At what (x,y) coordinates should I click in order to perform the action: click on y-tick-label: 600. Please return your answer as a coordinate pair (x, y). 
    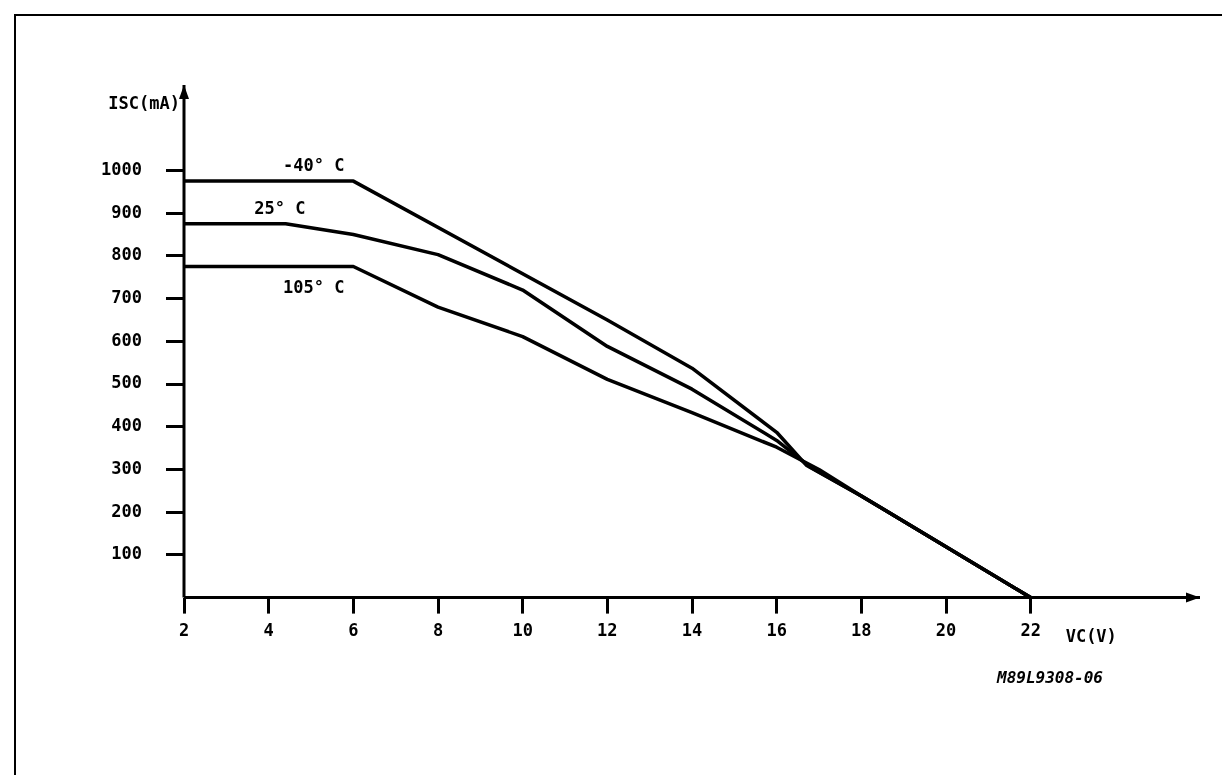
    Looking at the image, I should click on (126, 339).